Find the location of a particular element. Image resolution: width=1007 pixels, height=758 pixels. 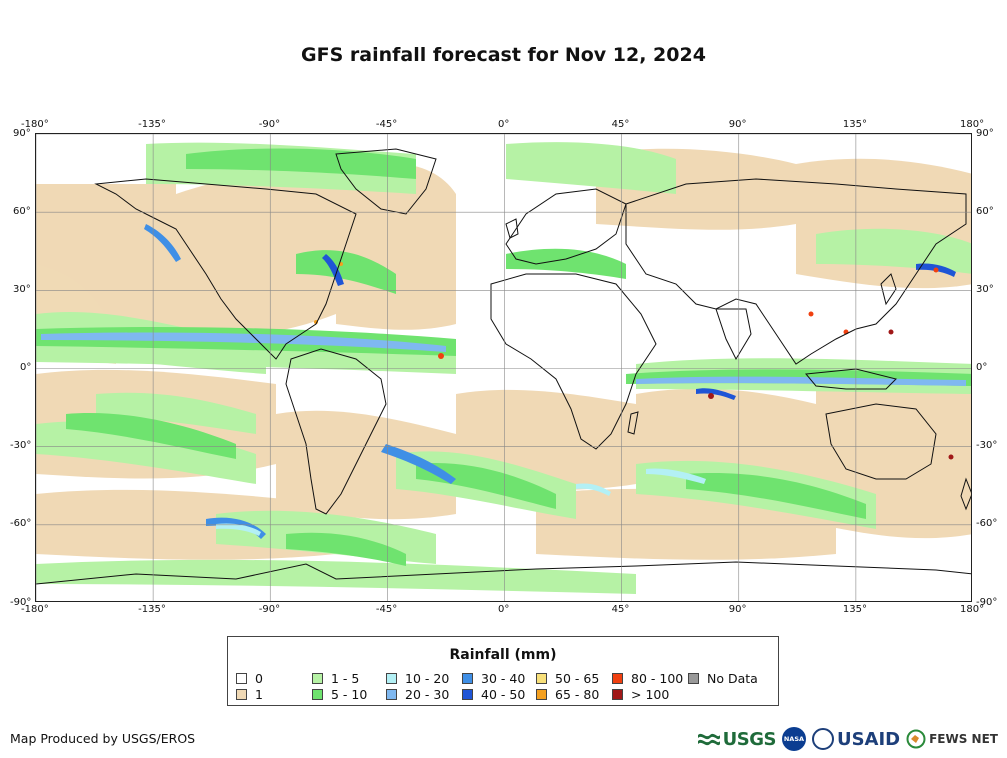

legend-title: Rainfall (mm) is located at coordinates (503, 655).